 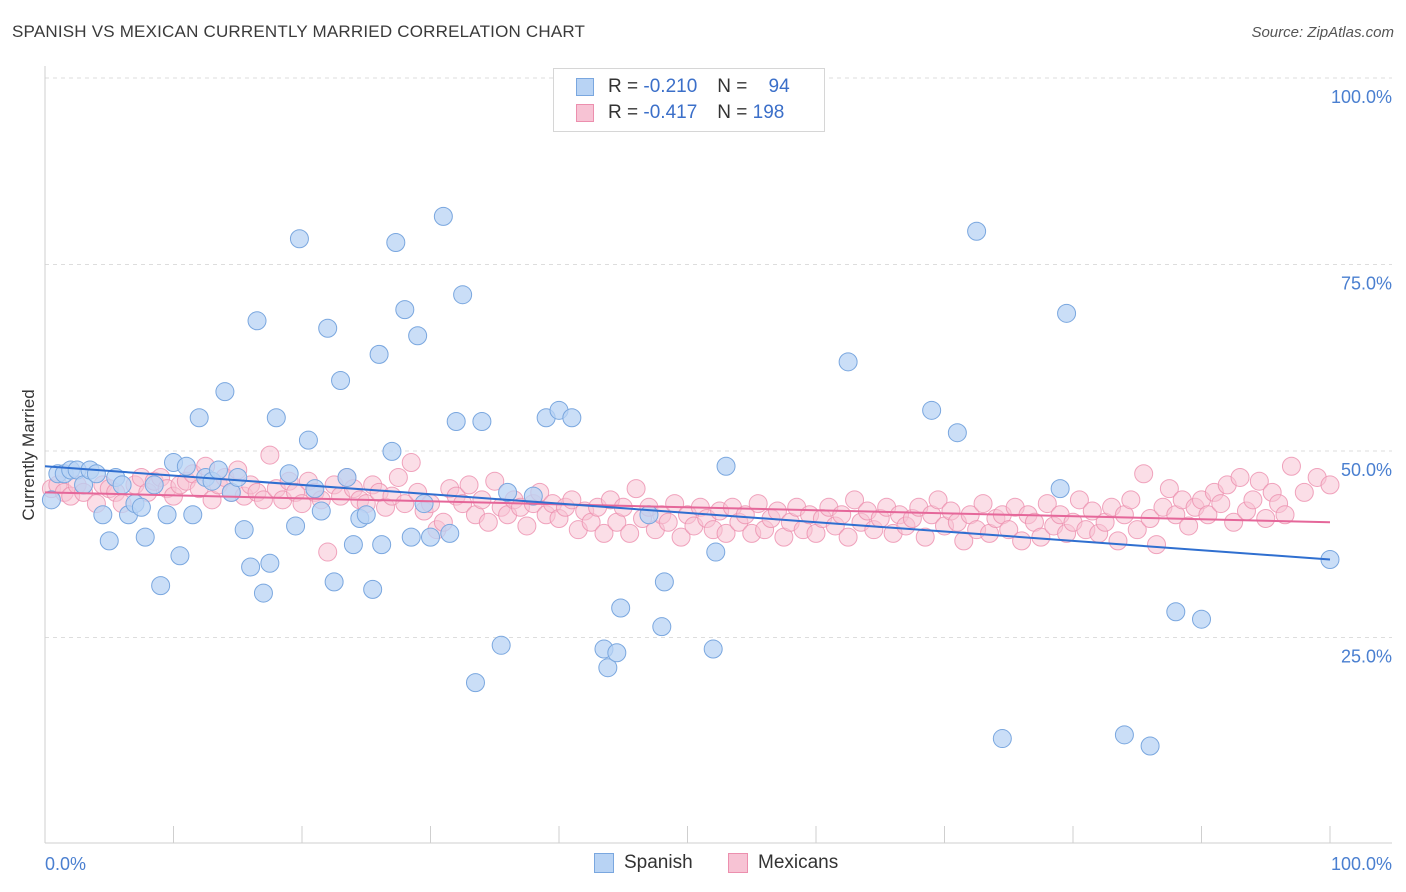 I want to click on trend-layer, so click(x=687, y=513).